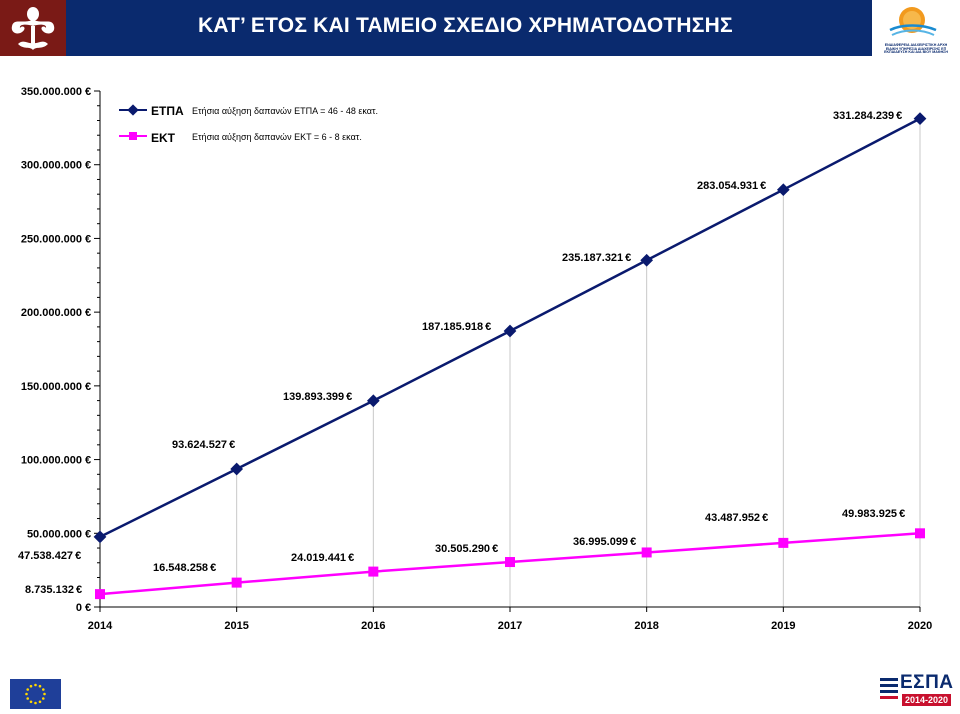 The height and width of the screenshot is (714, 960). What do you see at coordinates (916, 28) in the screenshot?
I see `sun-logo-icon` at bounding box center [916, 28].